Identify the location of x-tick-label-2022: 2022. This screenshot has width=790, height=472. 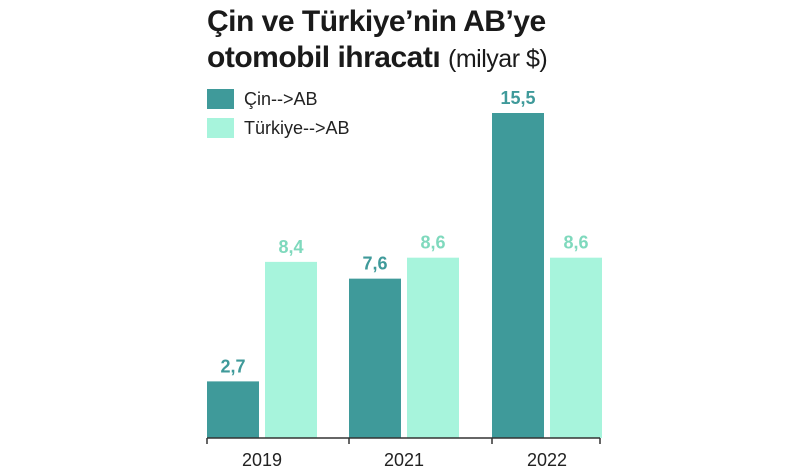
(547, 460).